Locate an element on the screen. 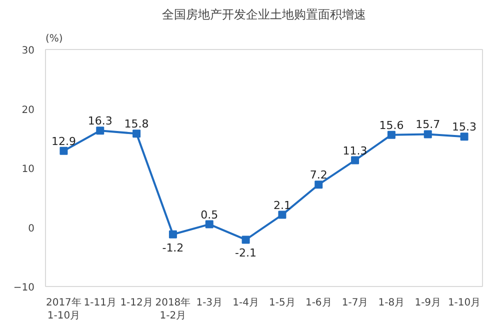 The width and height of the screenshot is (502, 324). x-tick-label: 1-11月 is located at coordinates (100, 303).